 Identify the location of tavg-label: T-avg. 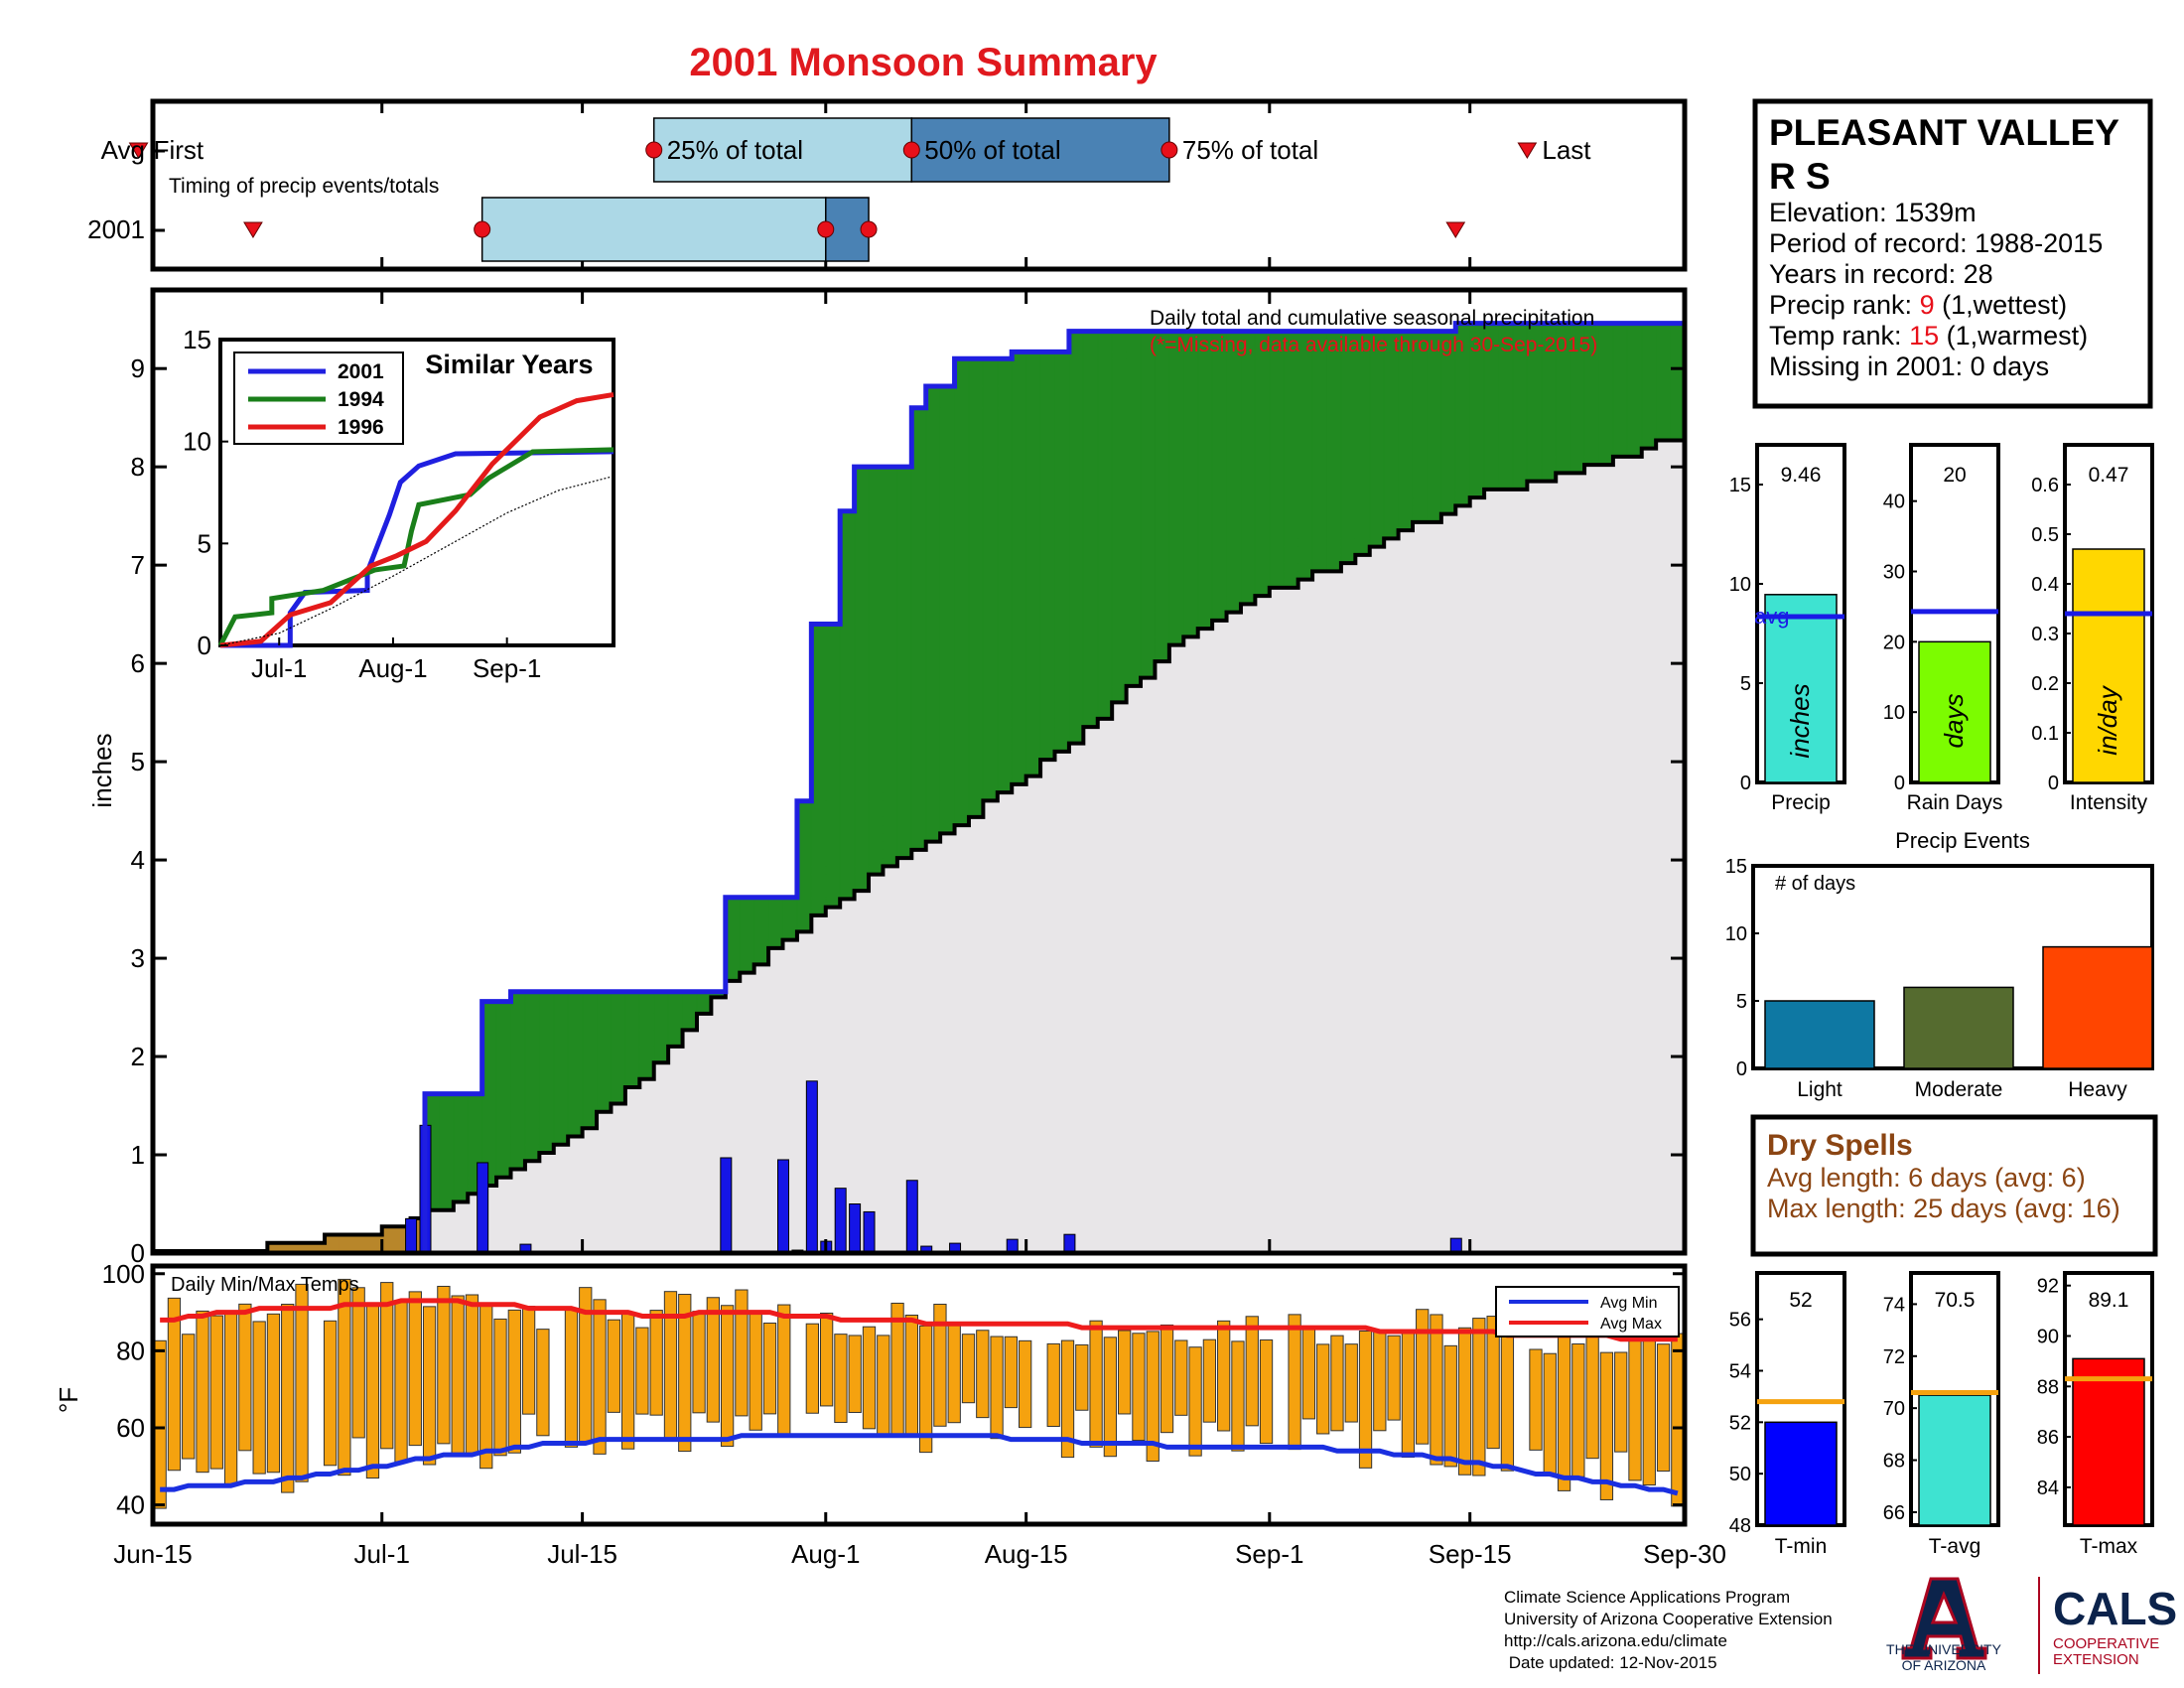
(1955, 1546).